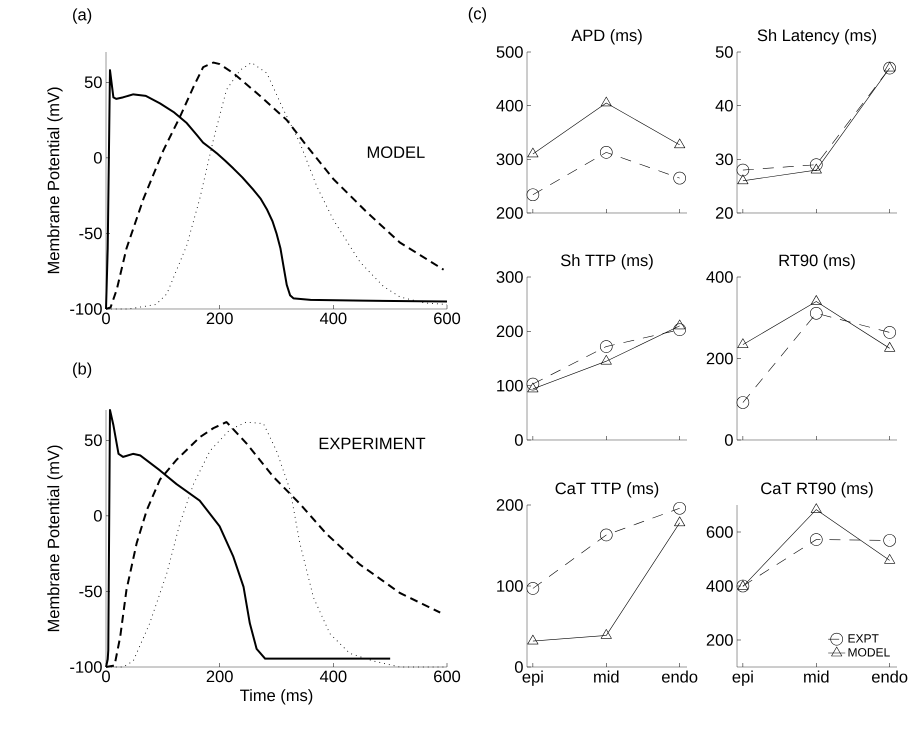 Image resolution: width=923 pixels, height=734 pixels. I want to click on y-tick-label: 20, so click(724, 213).